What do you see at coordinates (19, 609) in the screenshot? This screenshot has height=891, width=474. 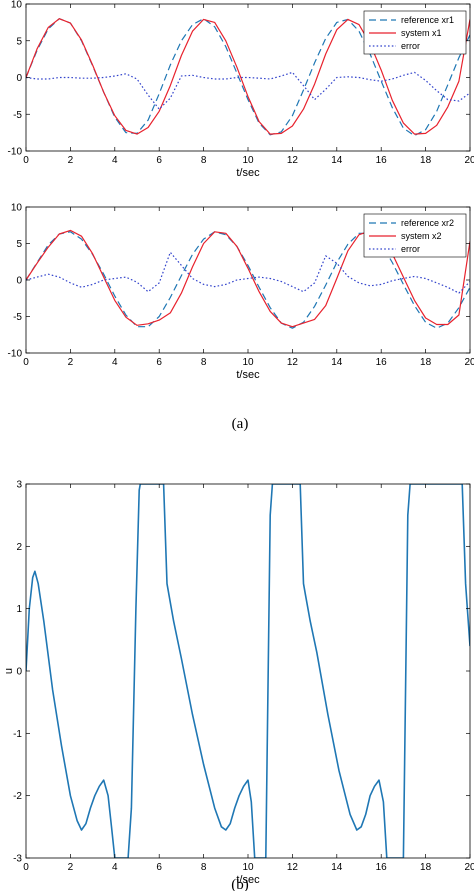 I see `y-tick-label: 1` at bounding box center [19, 609].